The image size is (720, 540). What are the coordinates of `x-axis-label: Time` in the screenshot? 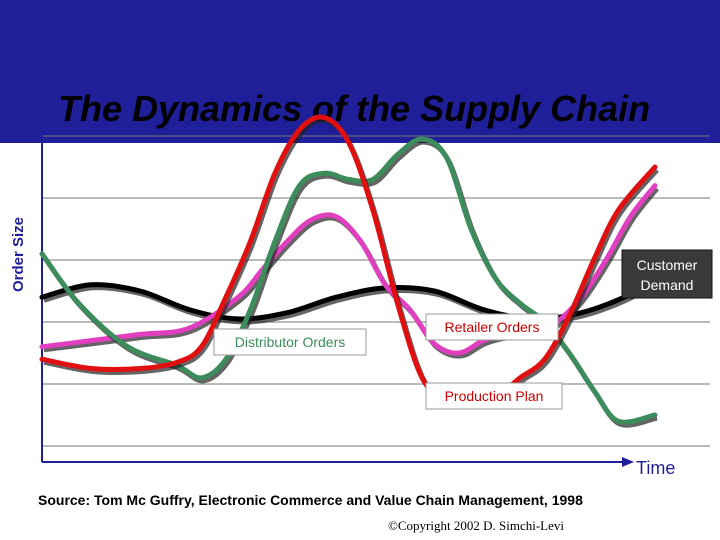 It's located at (656, 468).